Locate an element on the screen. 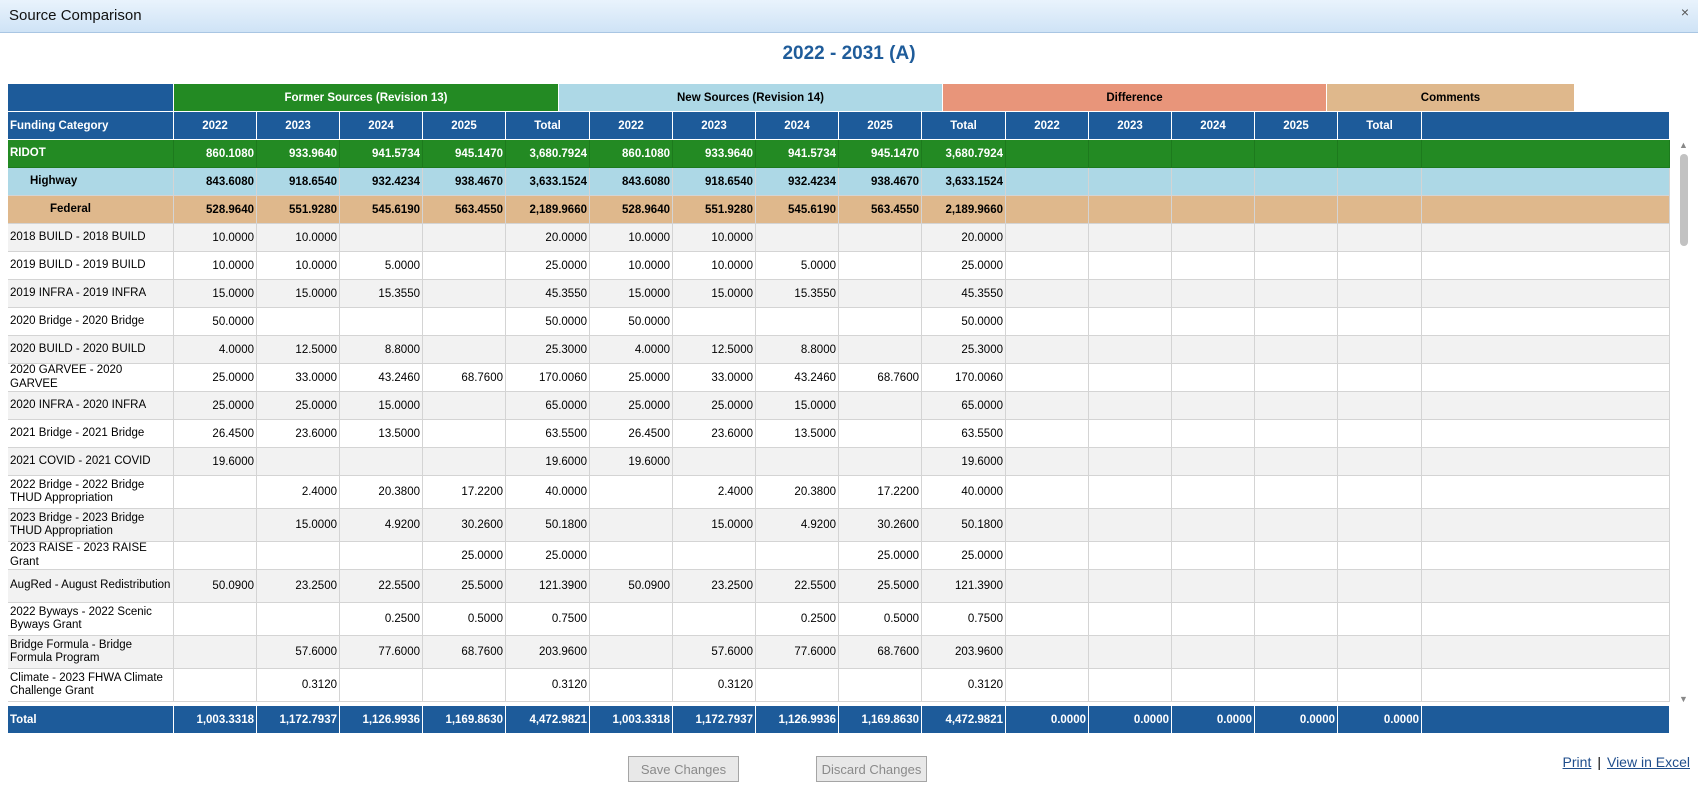  vertical-scrollbar: ▲ ▼ is located at coordinates (1684, 423).